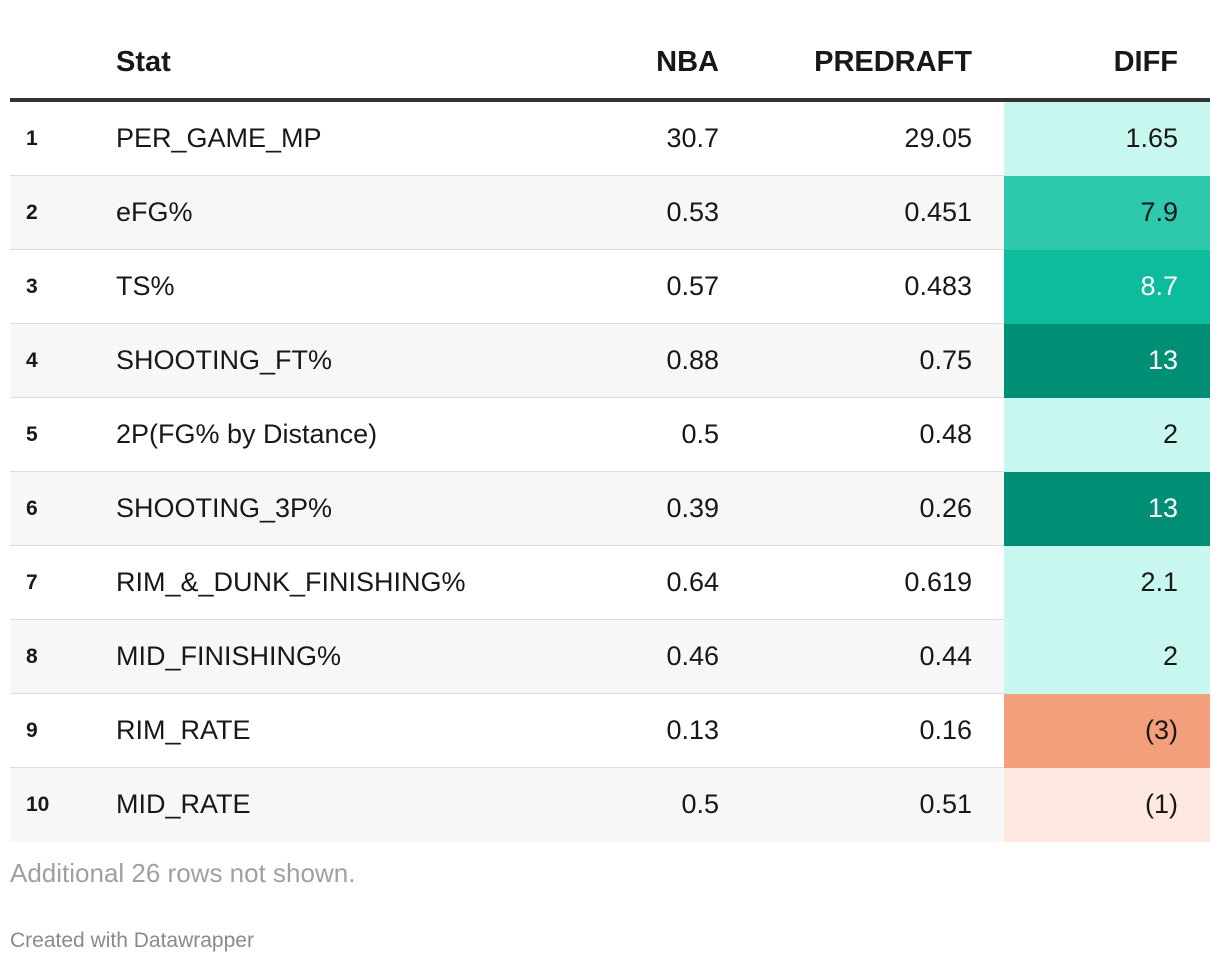  Describe the element at coordinates (63, 582) in the screenshot. I see `row-rank: 7` at that location.